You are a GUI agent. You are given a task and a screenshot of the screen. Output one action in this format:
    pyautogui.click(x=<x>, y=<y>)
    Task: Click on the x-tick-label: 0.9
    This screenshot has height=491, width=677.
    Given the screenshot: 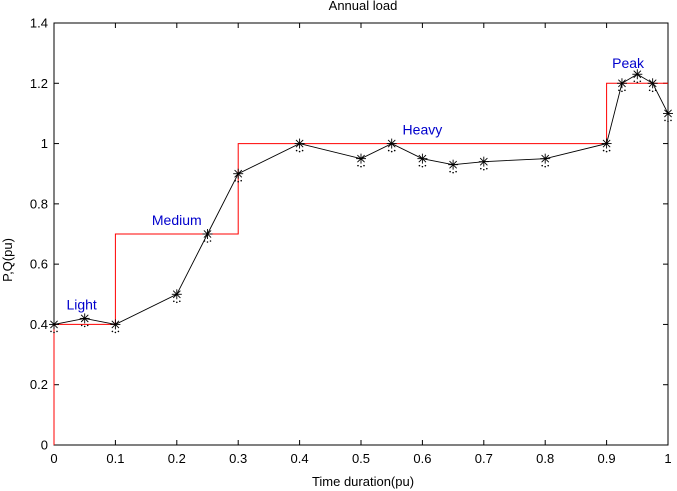 What is the action you would take?
    pyautogui.click(x=607, y=458)
    